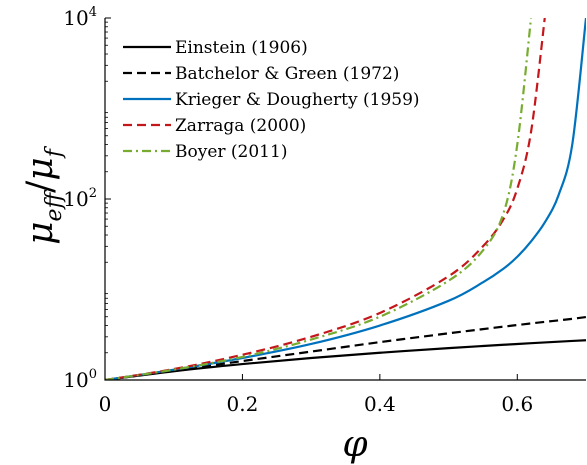 The image size is (587, 465). Describe the element at coordinates (80, 198) in the screenshot. I see `y-tick-label: 10²` at that location.